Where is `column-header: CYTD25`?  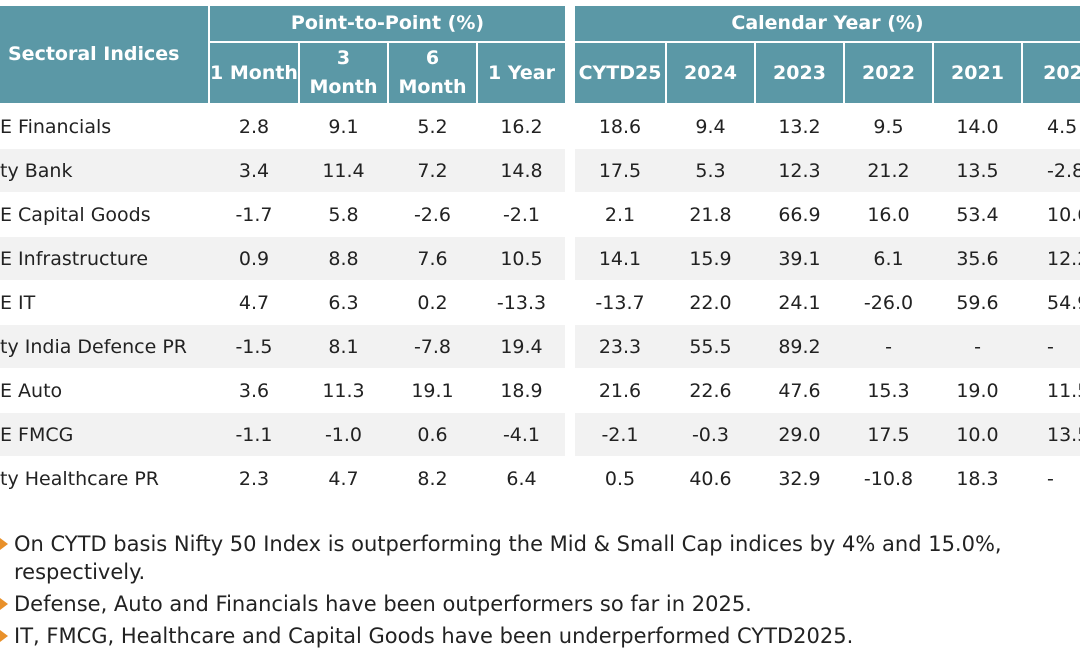 column-header: CYTD25 is located at coordinates (620, 73).